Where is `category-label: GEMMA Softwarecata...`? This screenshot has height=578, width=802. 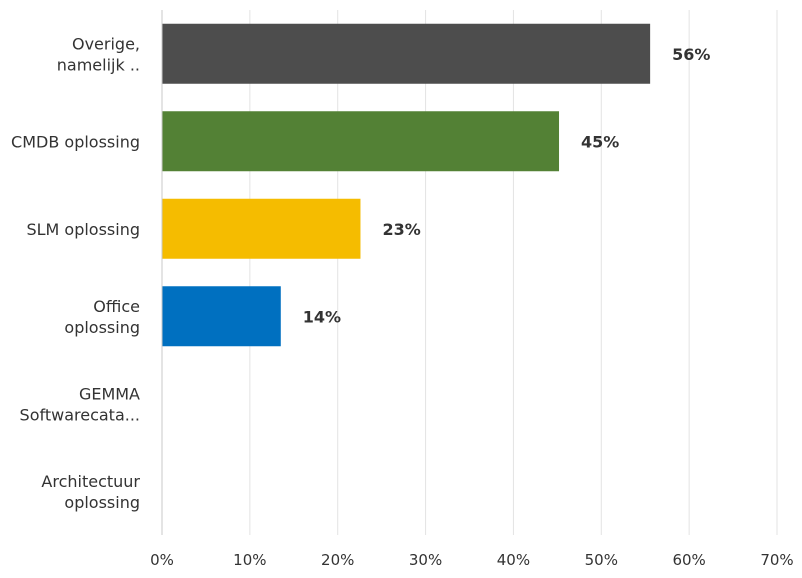
category-label: GEMMA Softwarecata... is located at coordinates (80, 404).